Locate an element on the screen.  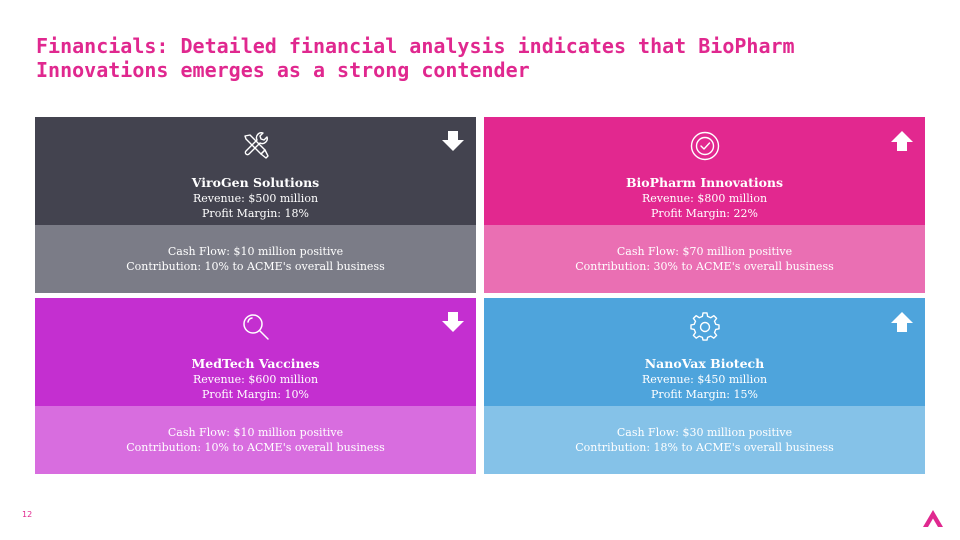
profit-margin-text: Profit Margin: 22% is located at coordinates (704, 213).